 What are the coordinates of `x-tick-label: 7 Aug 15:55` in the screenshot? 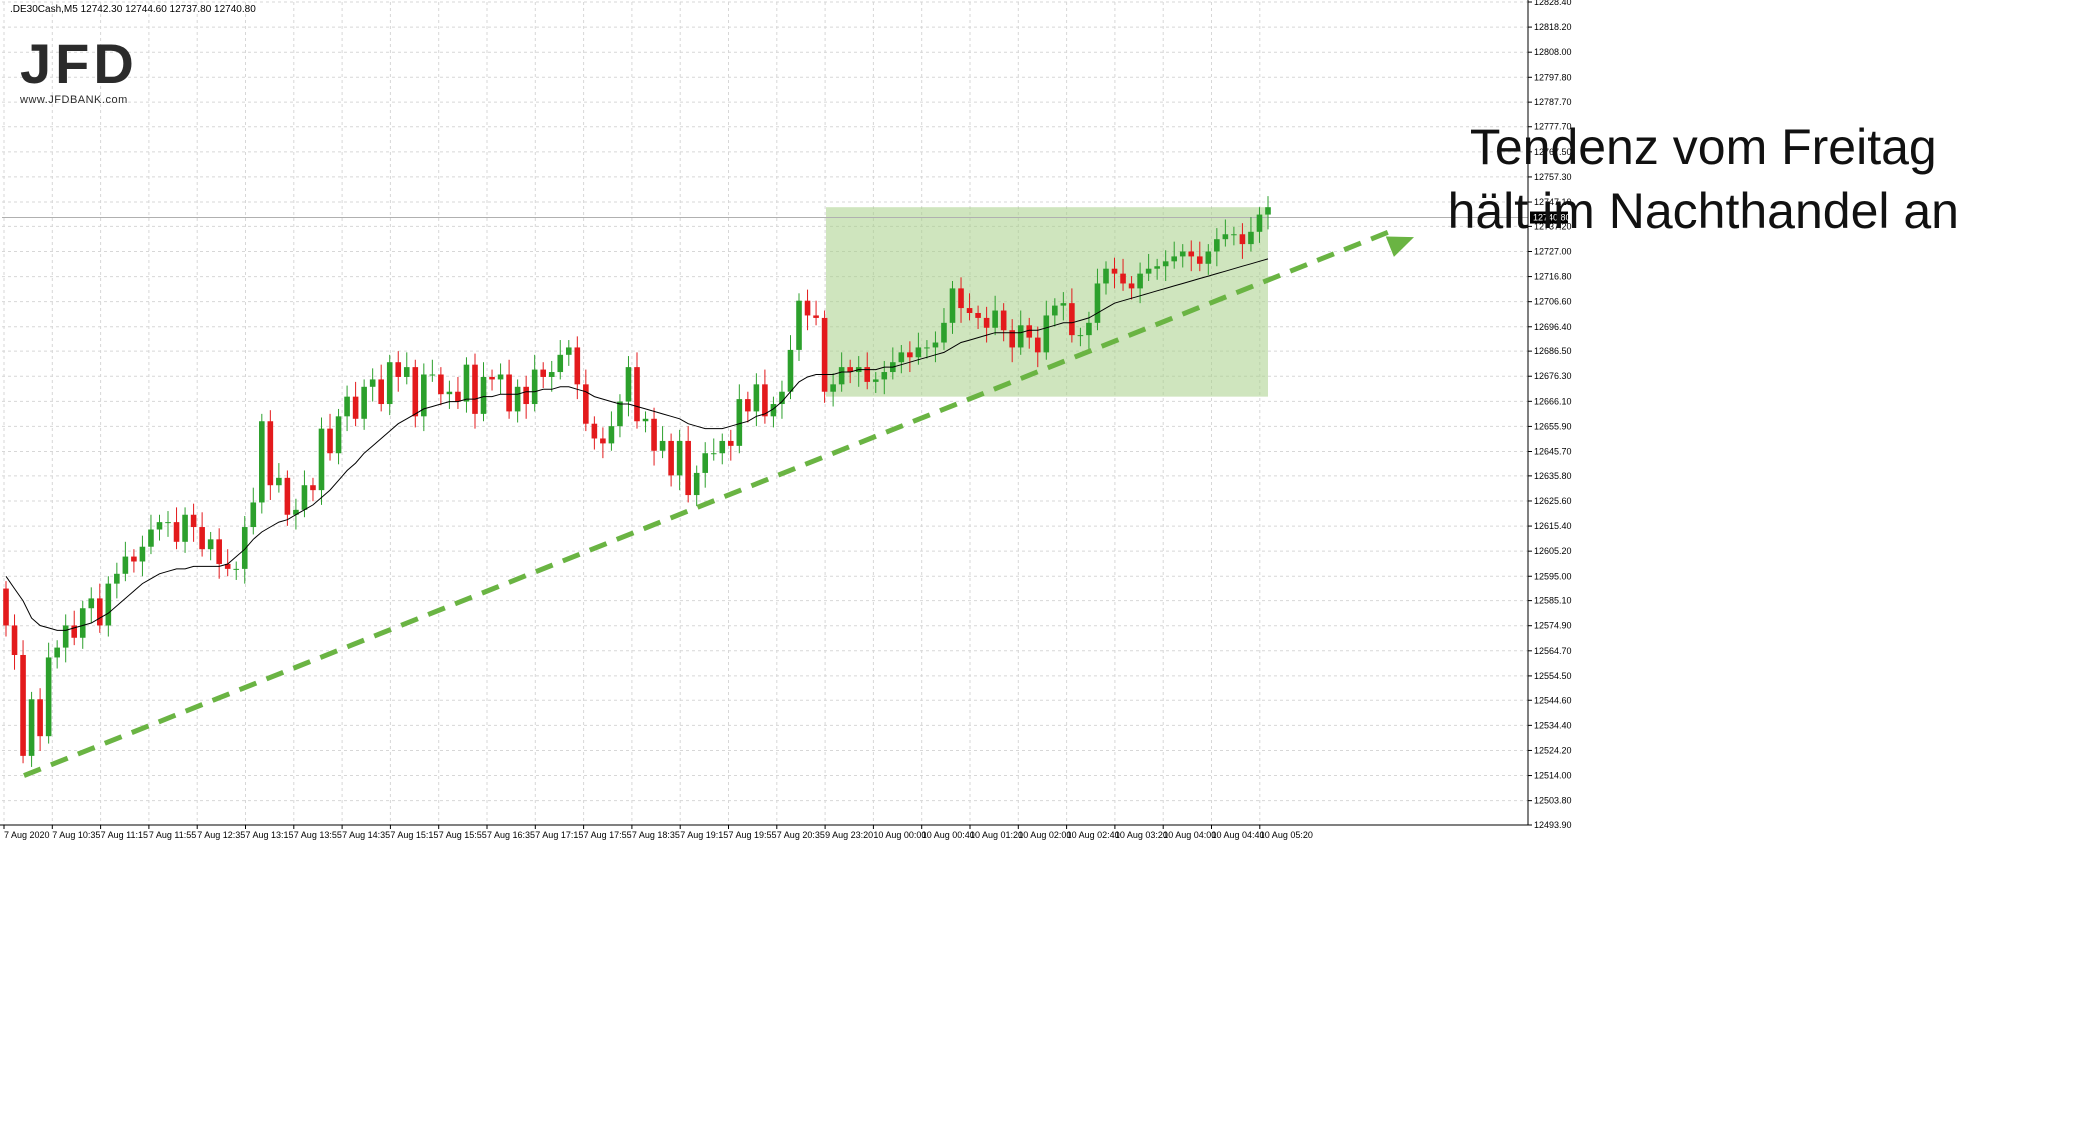 It's located at (463, 835).